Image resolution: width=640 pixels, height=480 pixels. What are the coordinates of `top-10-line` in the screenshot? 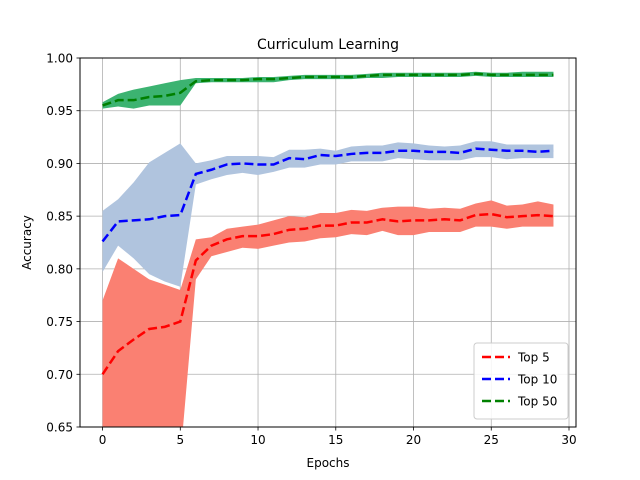 It's located at (327, 195).